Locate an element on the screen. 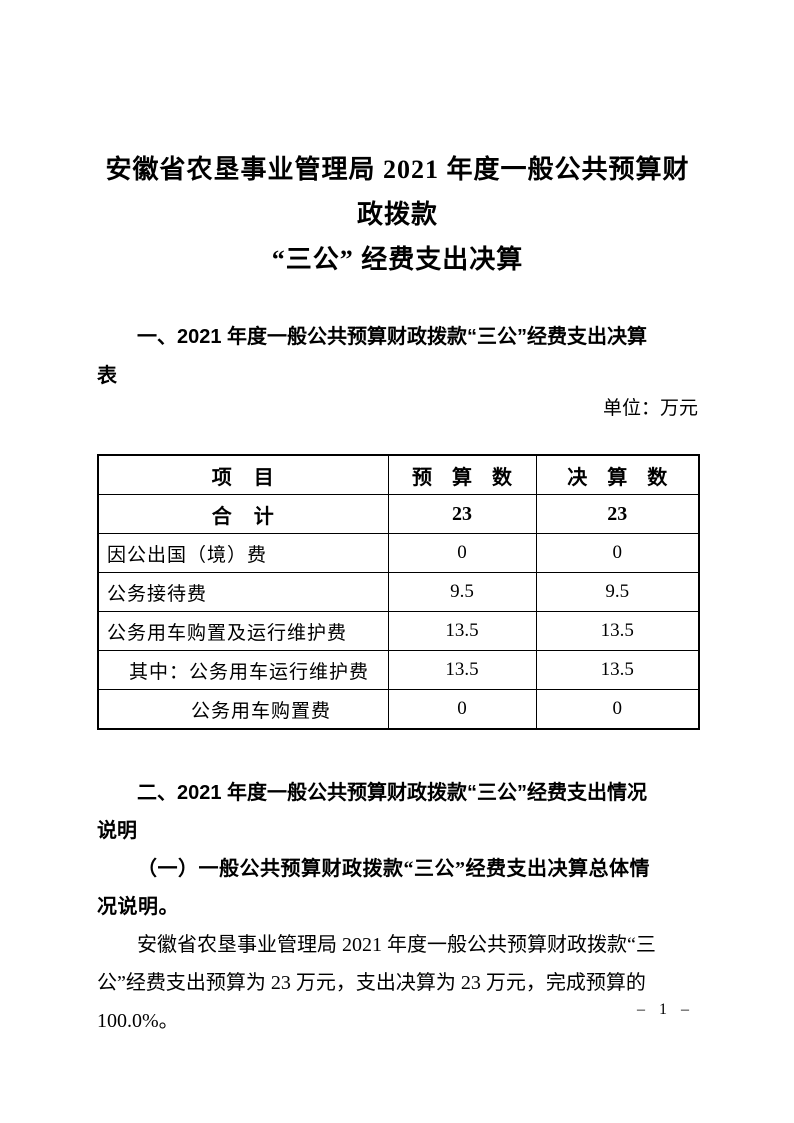 This screenshot has height=1123, width=794. table-header-row: 项 目 预 算 数 决 算 数 is located at coordinates (398, 474).